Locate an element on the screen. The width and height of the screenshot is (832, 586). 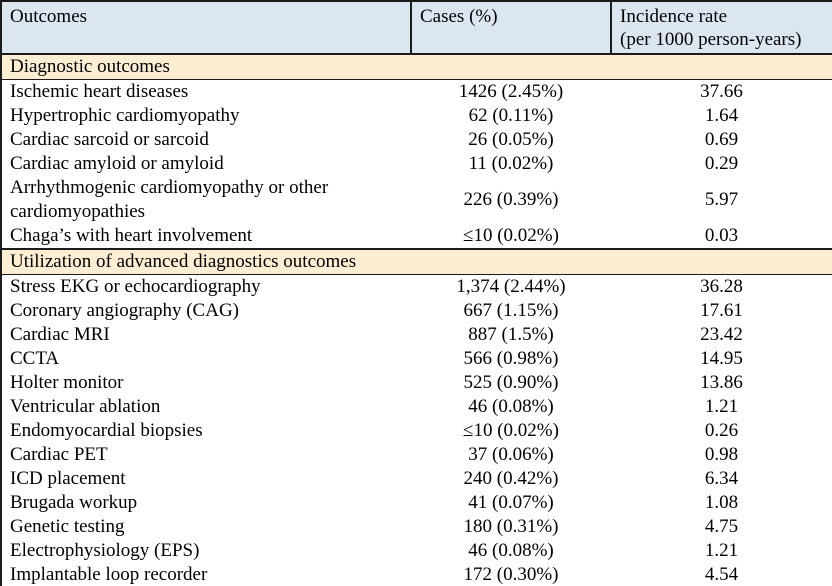
incidence-cell: 23.42 is located at coordinates (721, 334).